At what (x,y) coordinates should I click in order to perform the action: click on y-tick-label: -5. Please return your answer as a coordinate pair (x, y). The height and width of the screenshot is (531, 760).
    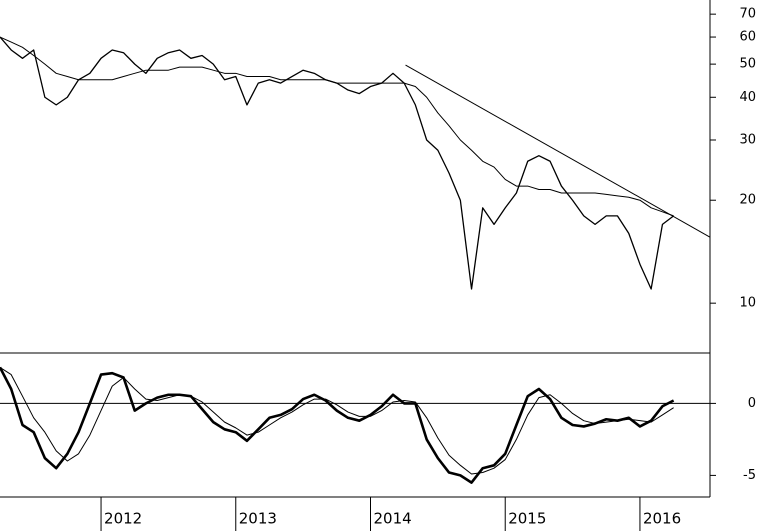
    Looking at the image, I should click on (749, 475).